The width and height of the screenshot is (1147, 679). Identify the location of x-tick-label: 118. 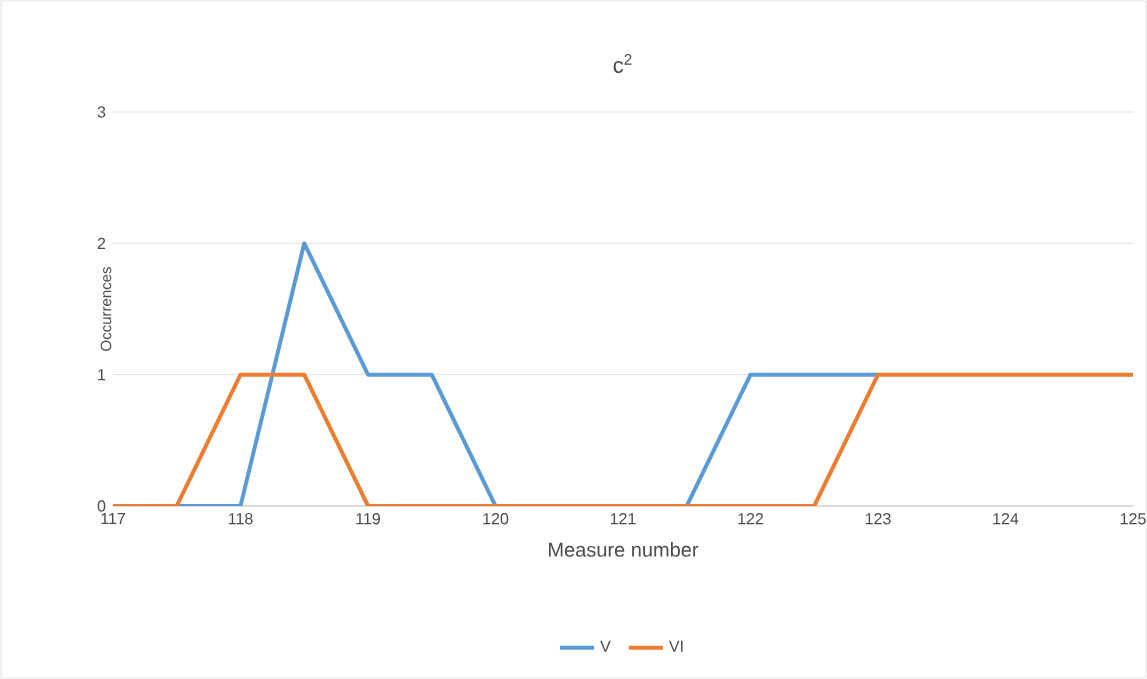
(240, 519).